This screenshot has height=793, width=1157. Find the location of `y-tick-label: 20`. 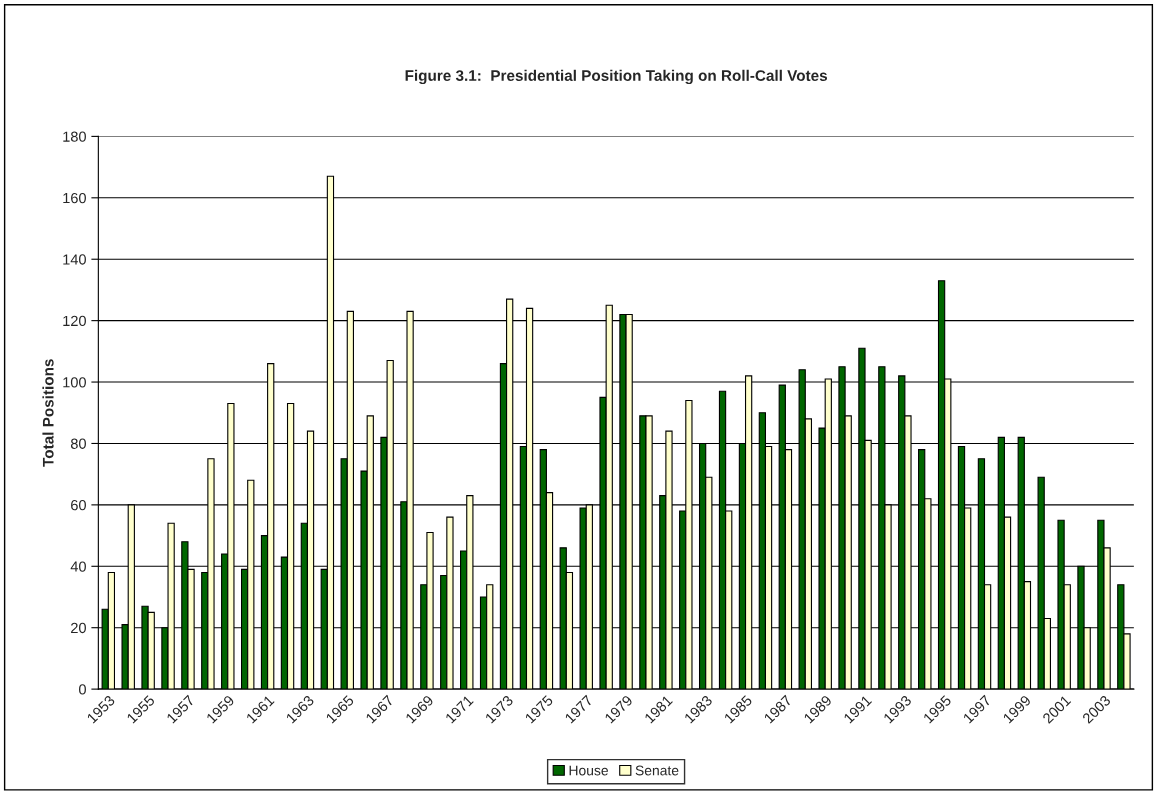

y-tick-label: 20 is located at coordinates (78, 628).